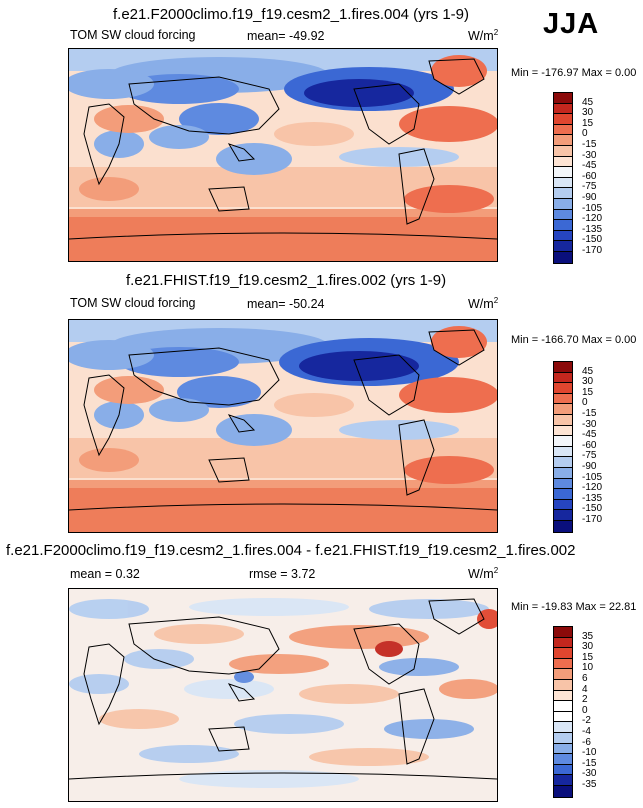 This screenshot has height=808, width=643. I want to click on panel3-units: W/m2, so click(483, 574).